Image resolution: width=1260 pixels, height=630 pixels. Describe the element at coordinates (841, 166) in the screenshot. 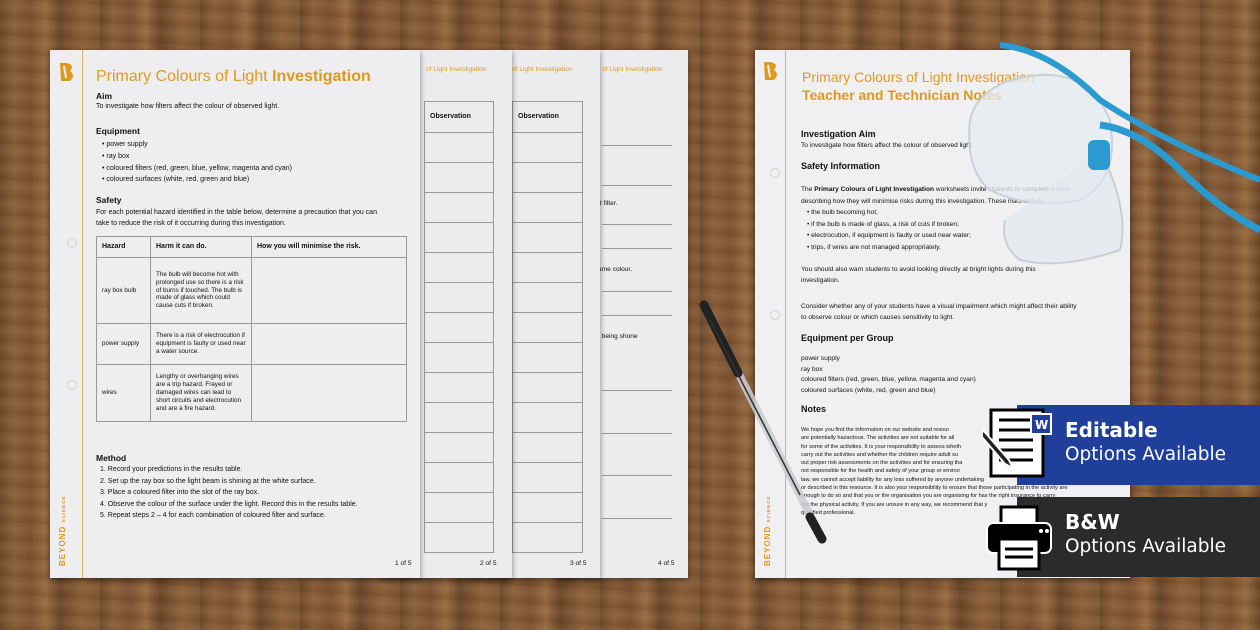

I see `safety-heading: Safety Information` at that location.